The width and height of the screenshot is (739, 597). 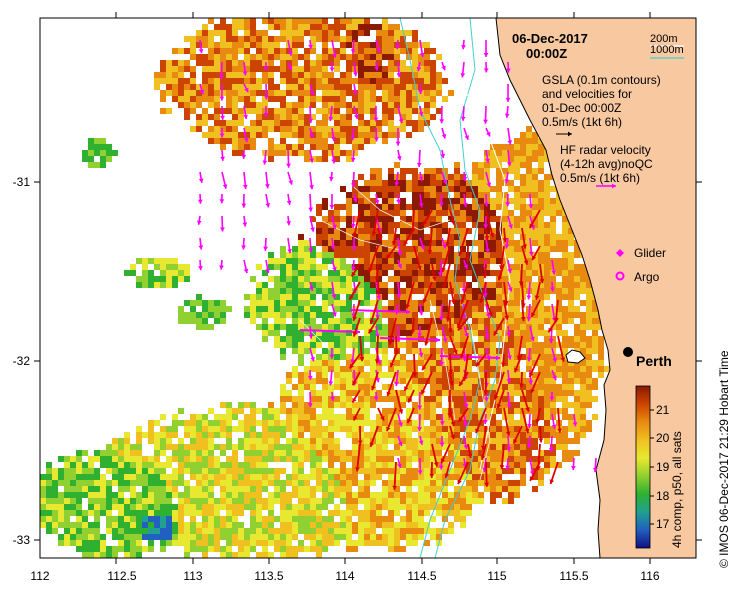 I want to click on x-tick-label: 114.5, so click(x=421, y=576).